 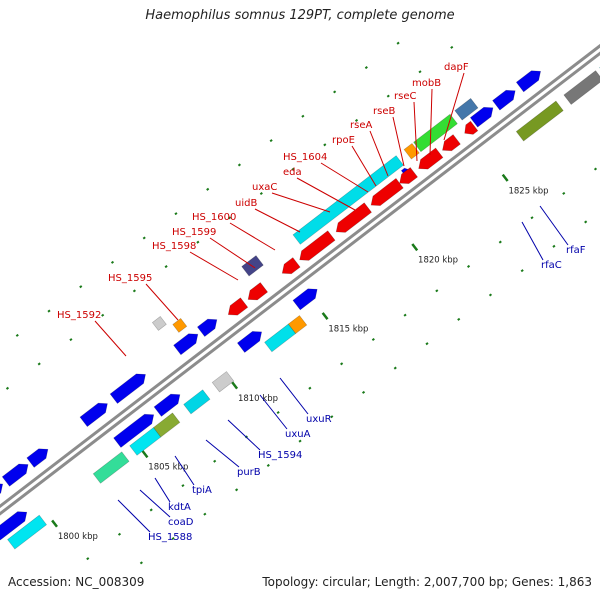 What do you see at coordinates (528, 191) in the screenshot?
I see `scale-tick-label: 1825 kbp` at bounding box center [528, 191].